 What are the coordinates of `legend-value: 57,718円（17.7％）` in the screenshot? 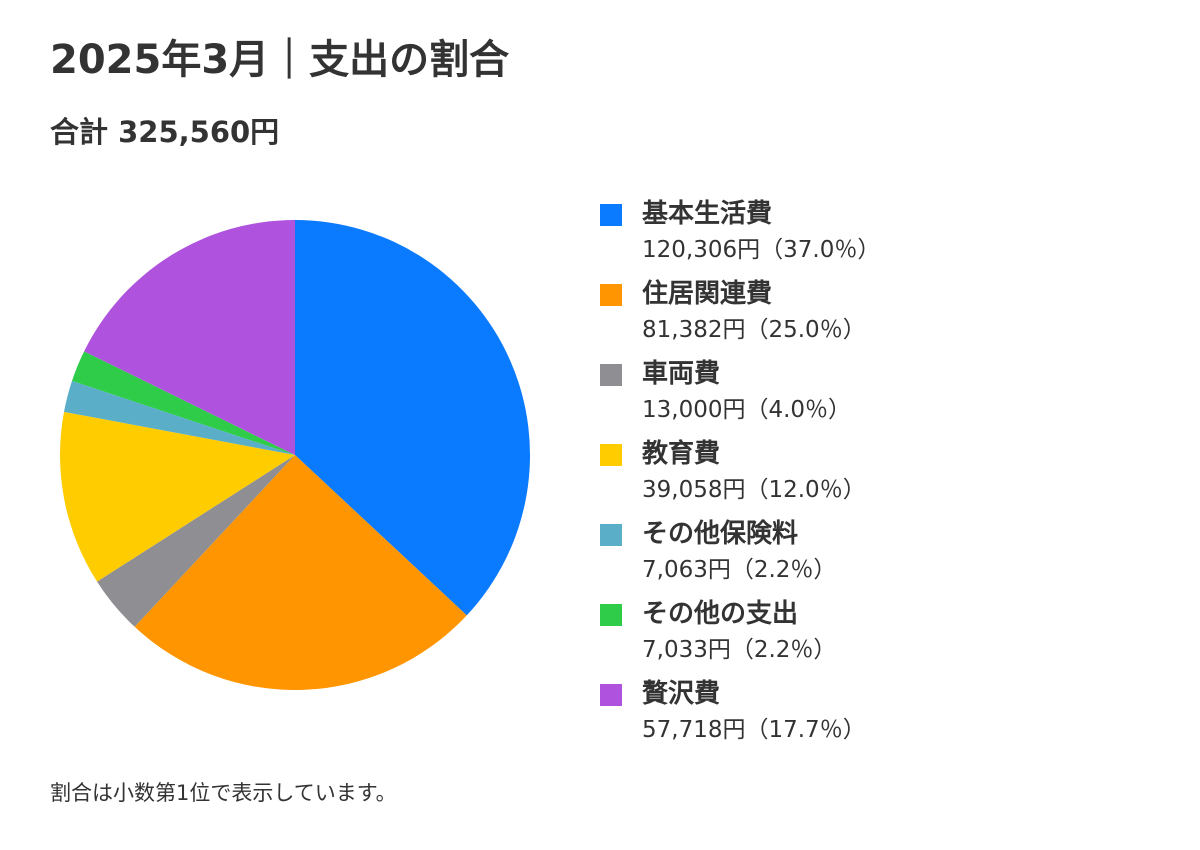 It's located at (754, 730).